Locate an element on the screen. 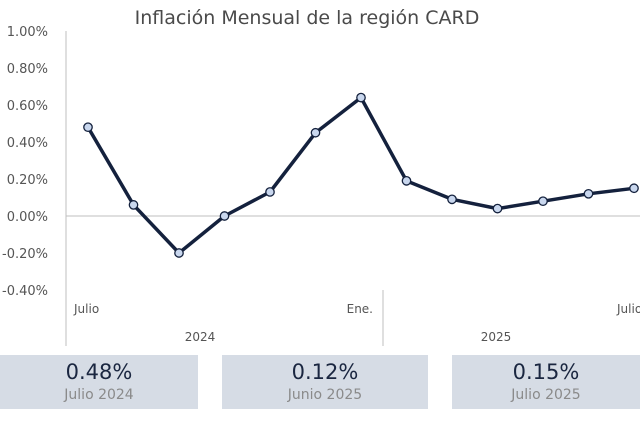 The width and height of the screenshot is (640, 424). kpi-card-junio-2025: 0.12% Junio 2025 is located at coordinates (325, 382).